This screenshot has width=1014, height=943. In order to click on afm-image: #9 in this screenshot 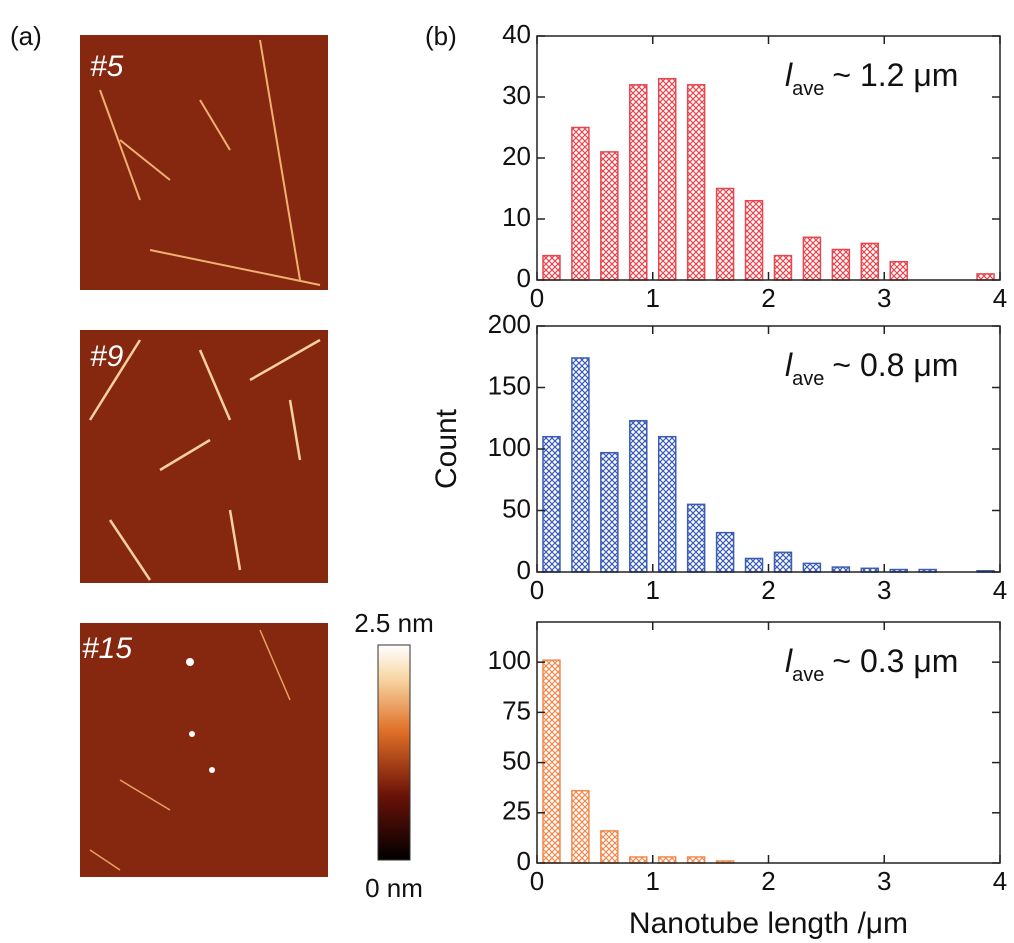, I will do `click(204, 456)`.